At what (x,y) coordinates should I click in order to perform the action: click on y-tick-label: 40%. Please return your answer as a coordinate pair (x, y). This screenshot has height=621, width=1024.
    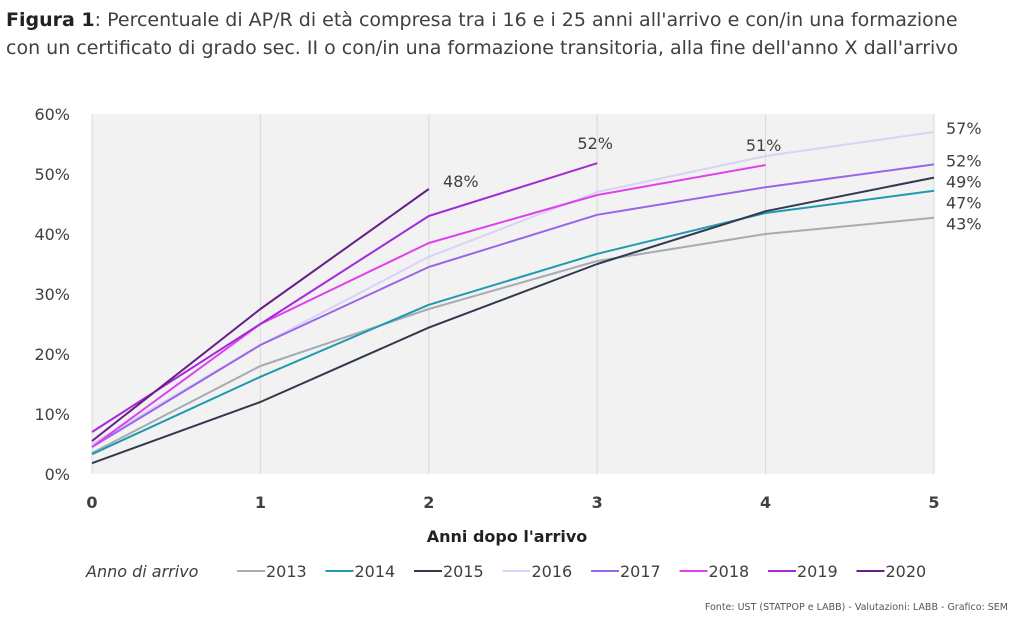
    Looking at the image, I should click on (52, 234).